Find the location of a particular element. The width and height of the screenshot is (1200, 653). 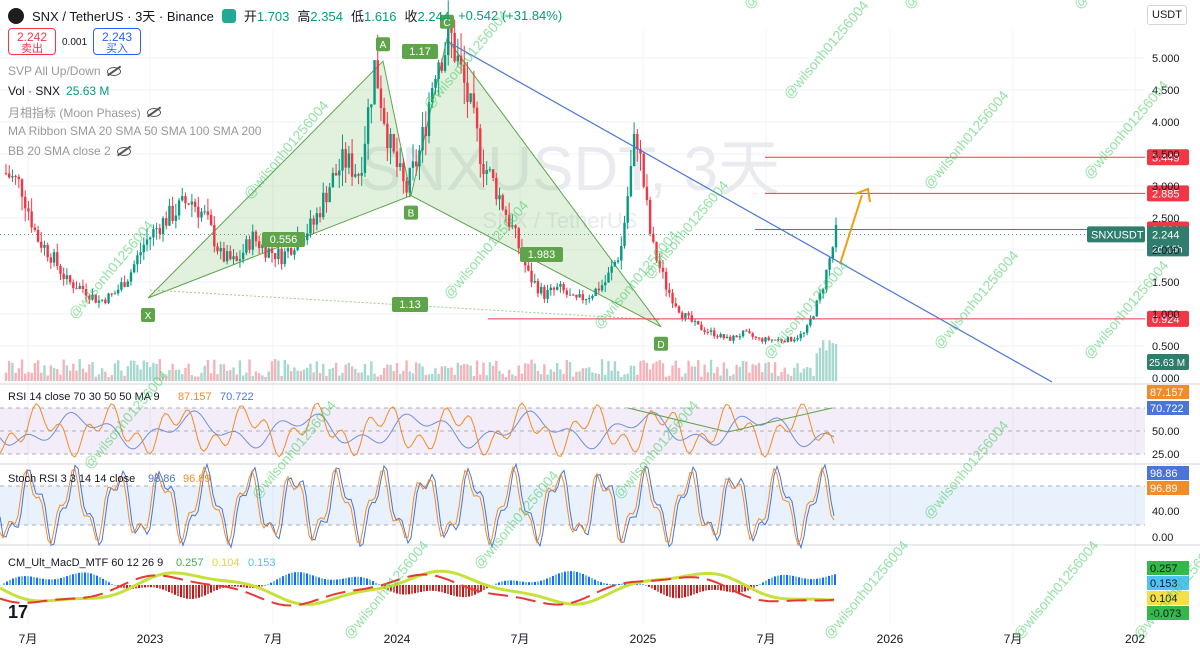

pattern-point is located at coordinates (447, 21).